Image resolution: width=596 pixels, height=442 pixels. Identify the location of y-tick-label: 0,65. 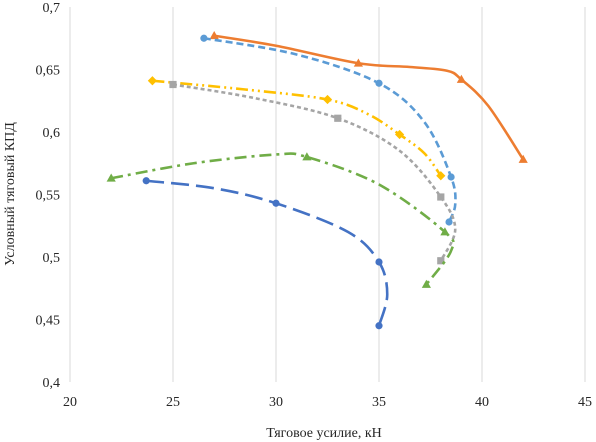
(48, 71).